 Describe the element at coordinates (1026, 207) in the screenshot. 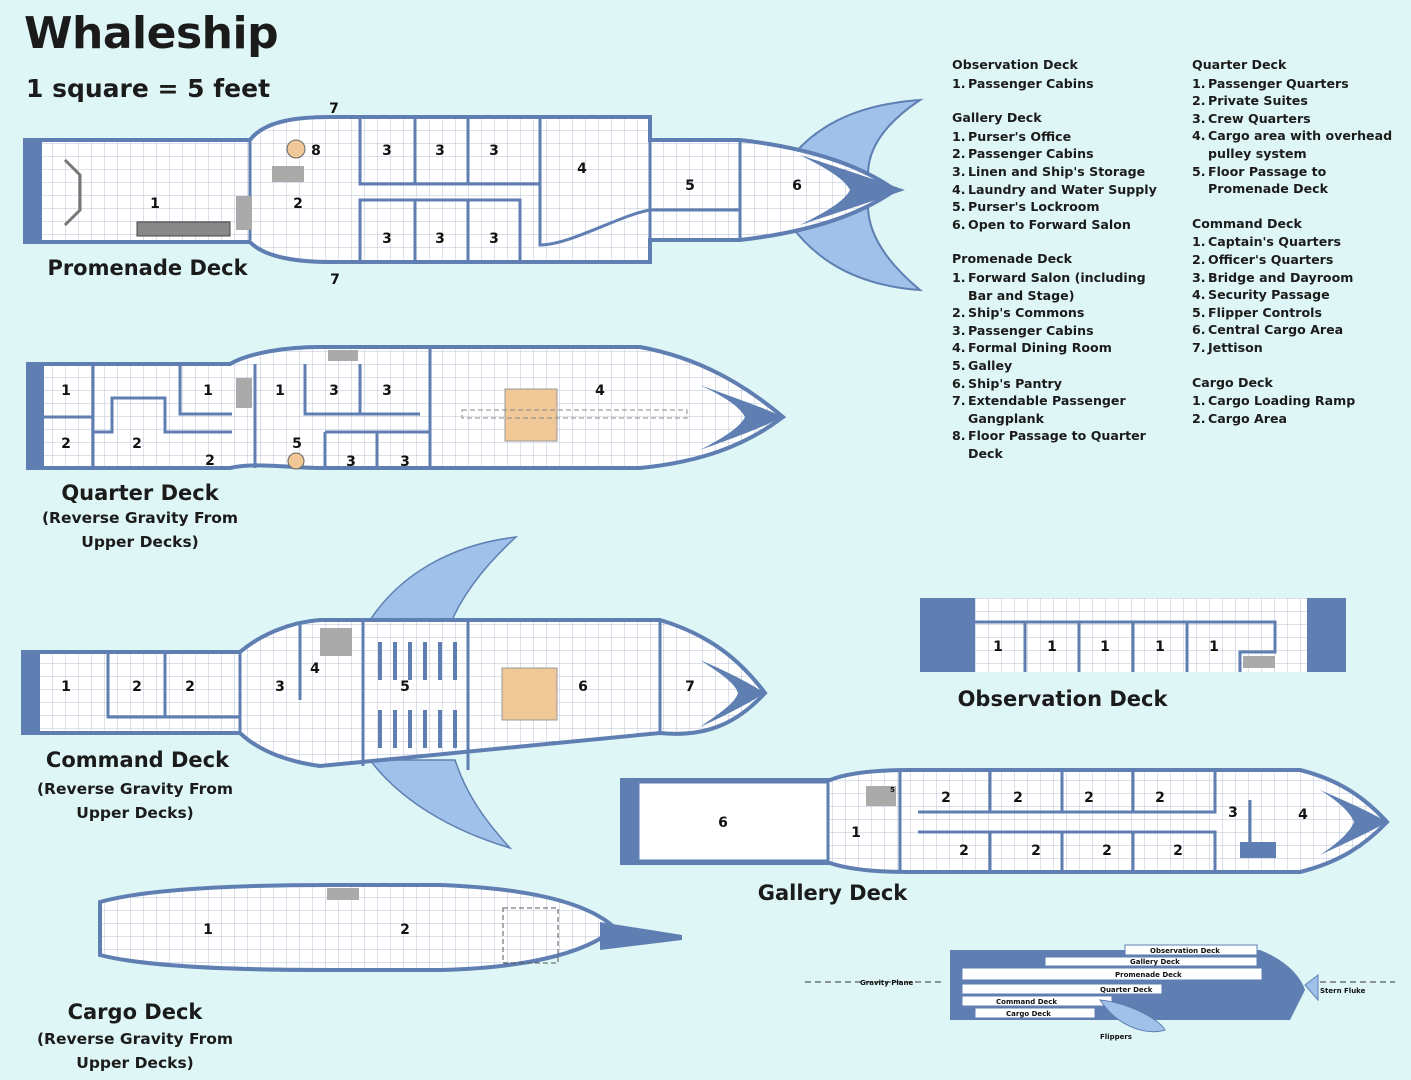

I see `legend-item: 5. Purser's Lockroom` at that location.